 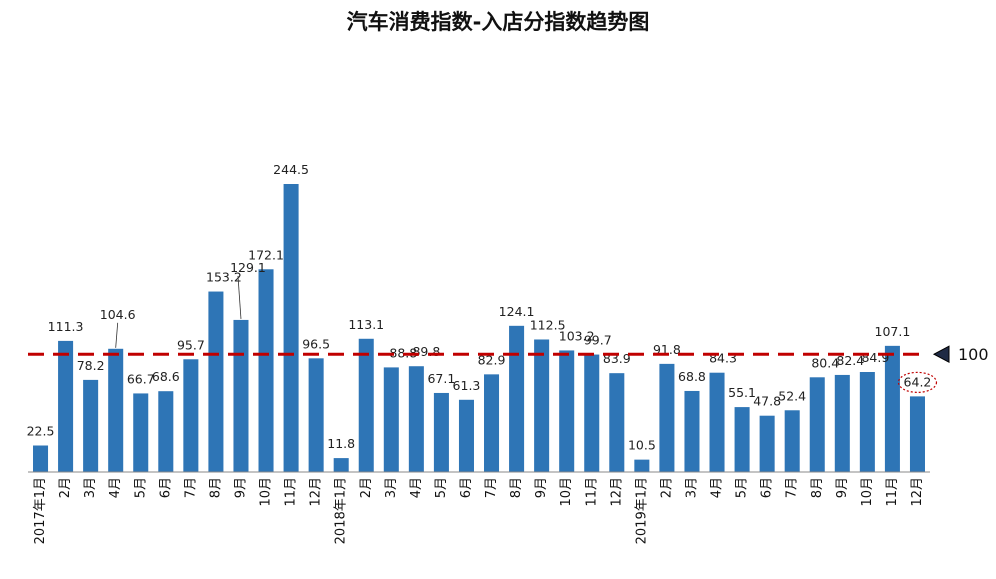 What do you see at coordinates (141, 378) in the screenshot?
I see `data-label: 66.7` at bounding box center [141, 378].